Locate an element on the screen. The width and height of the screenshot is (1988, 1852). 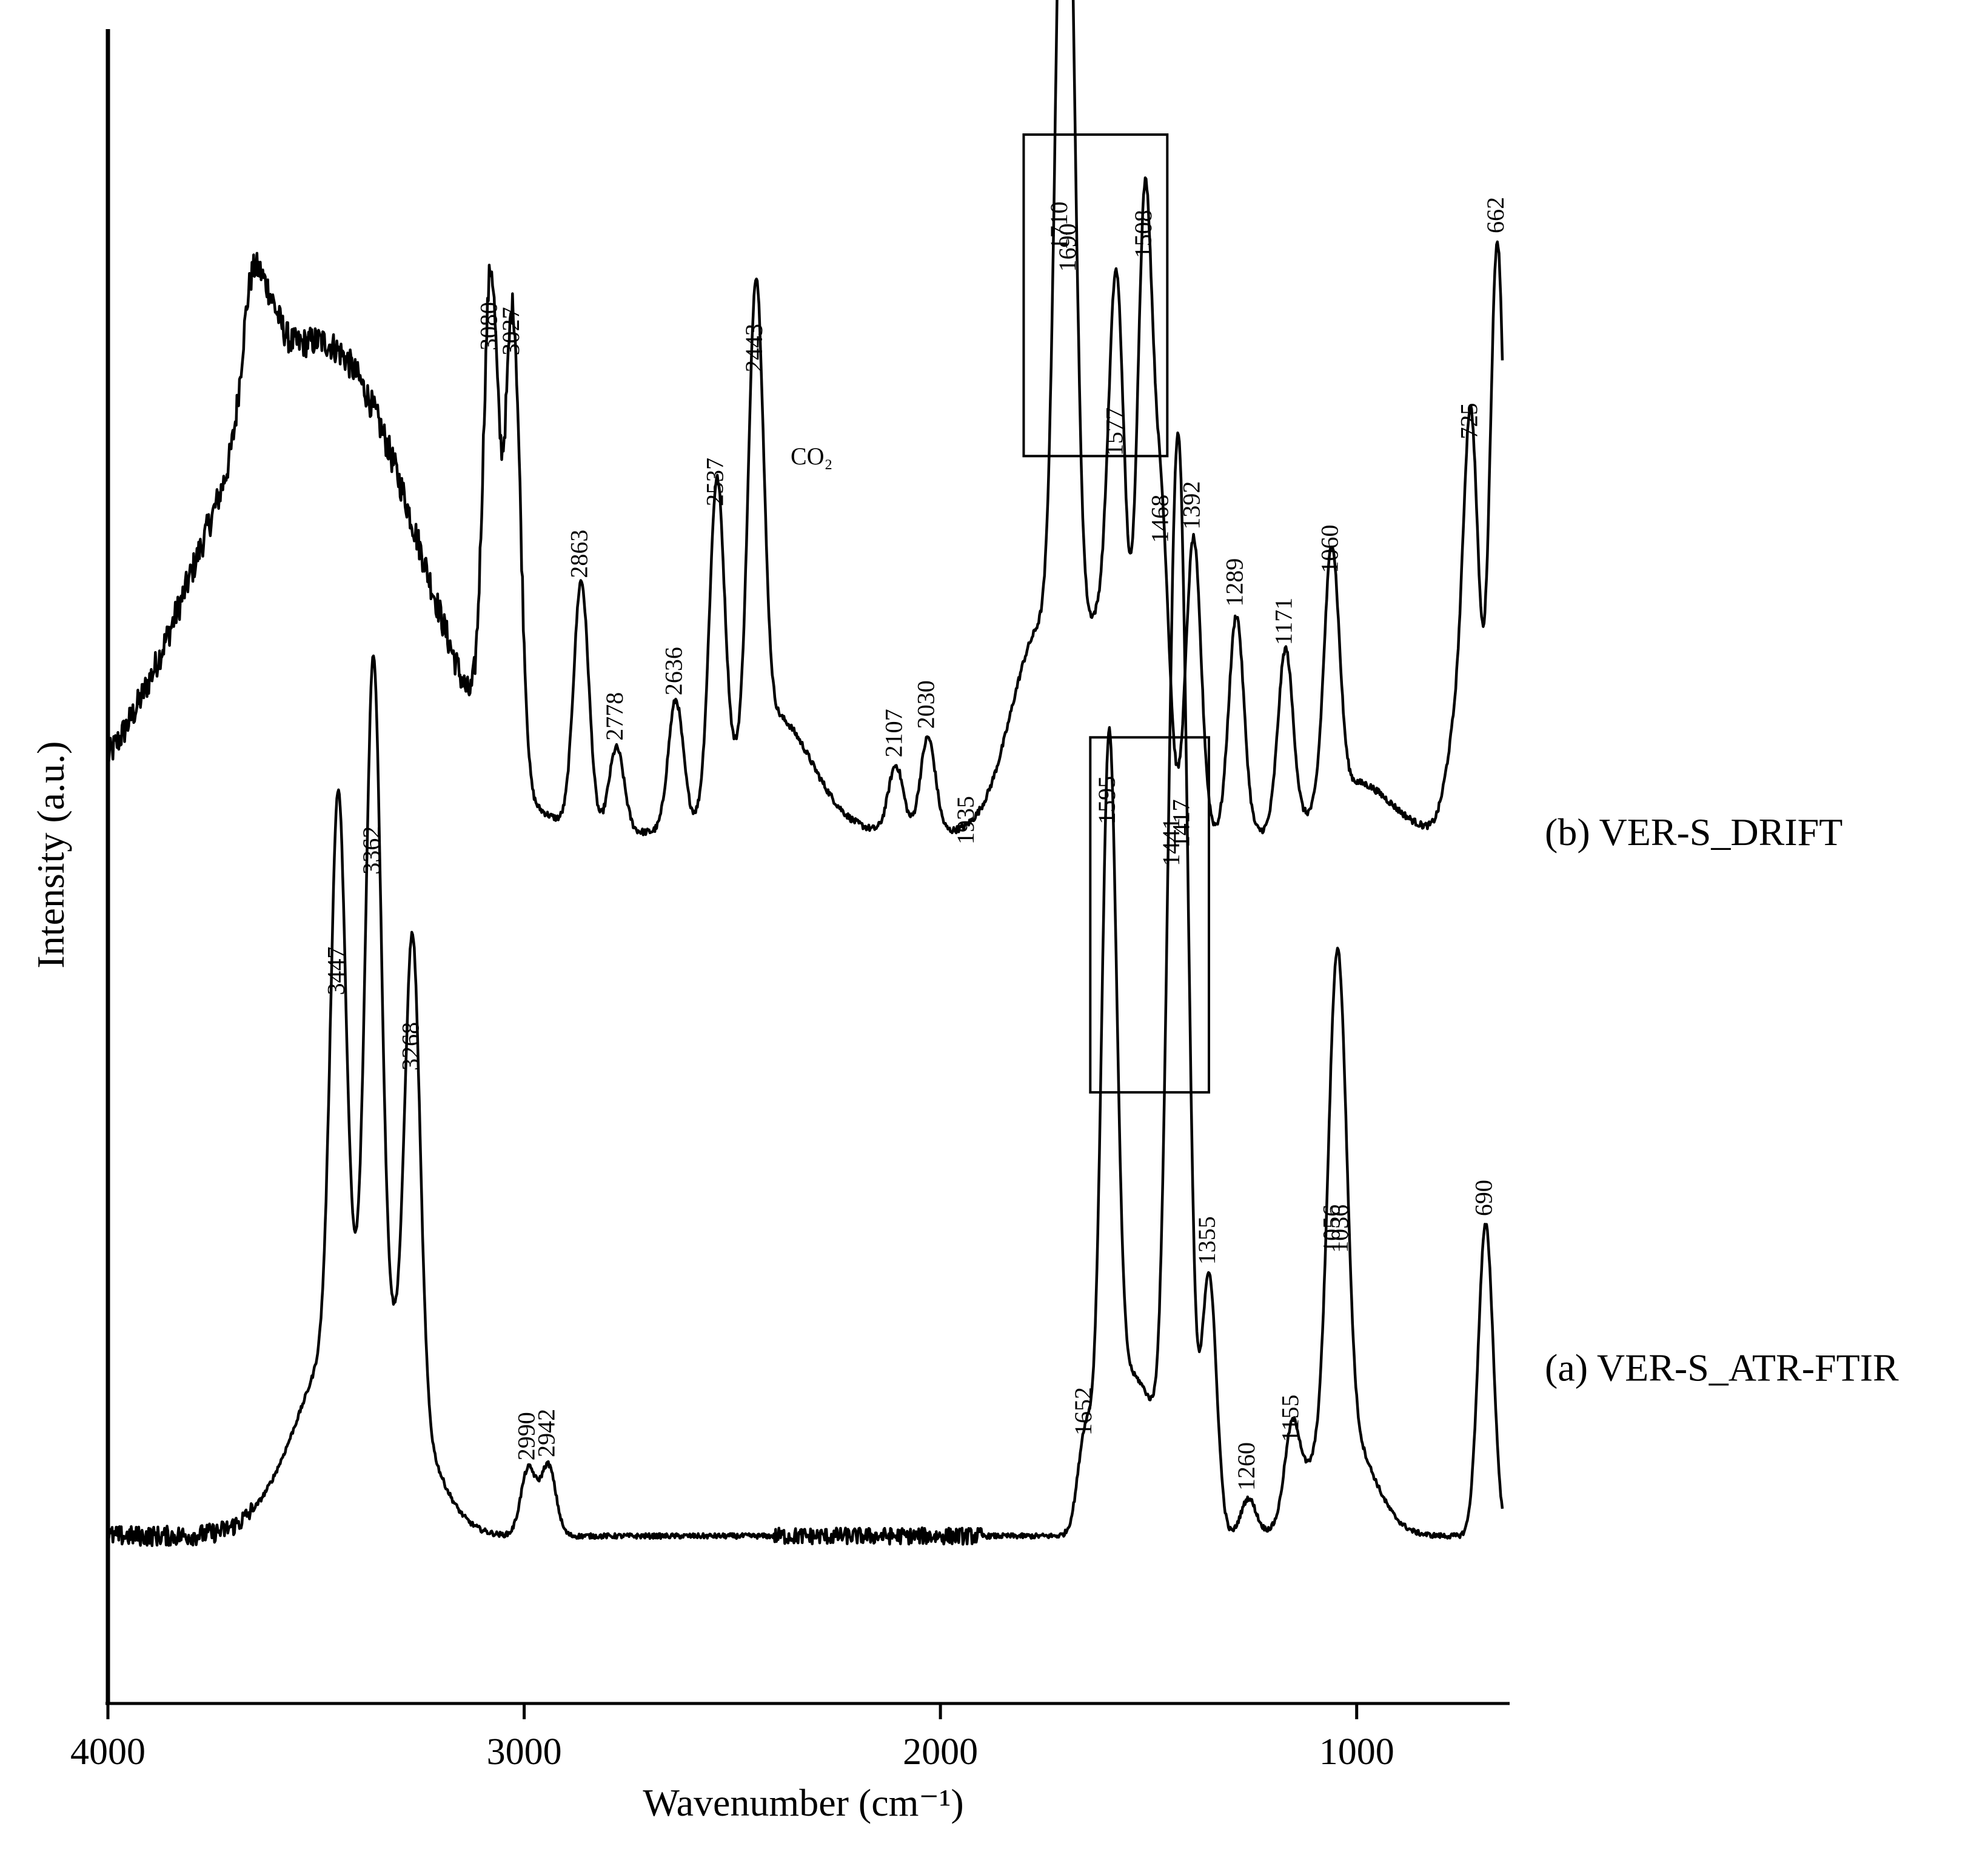
peak-label: 1441 is located at coordinates (1171, 842).